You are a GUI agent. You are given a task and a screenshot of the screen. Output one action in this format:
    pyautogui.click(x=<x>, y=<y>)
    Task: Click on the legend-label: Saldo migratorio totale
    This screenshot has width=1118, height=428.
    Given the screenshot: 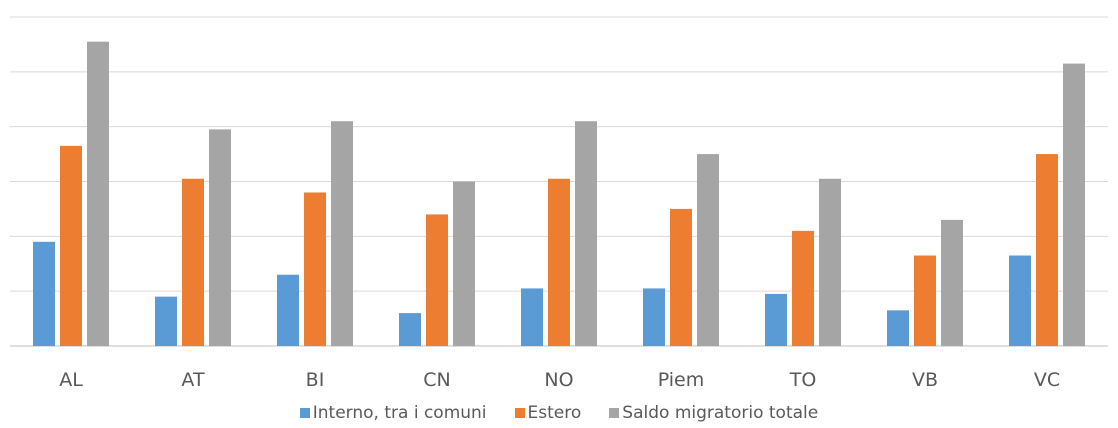 What is the action you would take?
    pyautogui.click(x=720, y=413)
    